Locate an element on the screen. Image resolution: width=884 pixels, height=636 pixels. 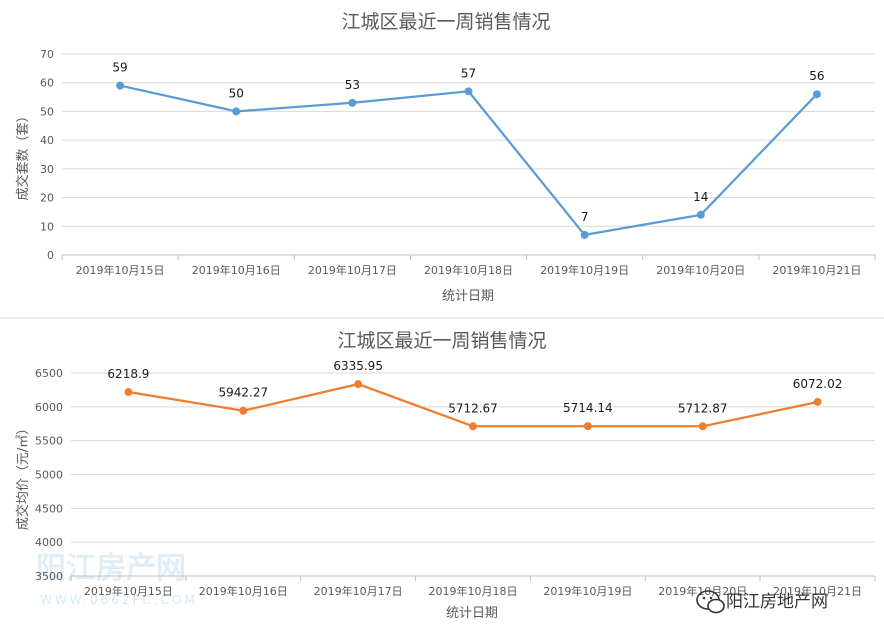
y-tick-label: 4500 is located at coordinates (49, 508).